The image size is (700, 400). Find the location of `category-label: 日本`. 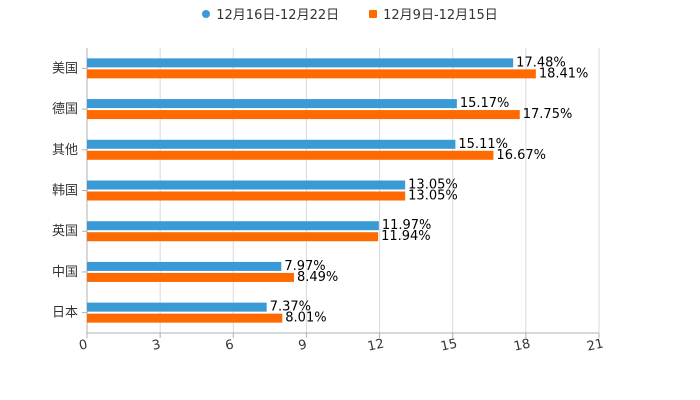

category-label: 日本 is located at coordinates (65, 313).